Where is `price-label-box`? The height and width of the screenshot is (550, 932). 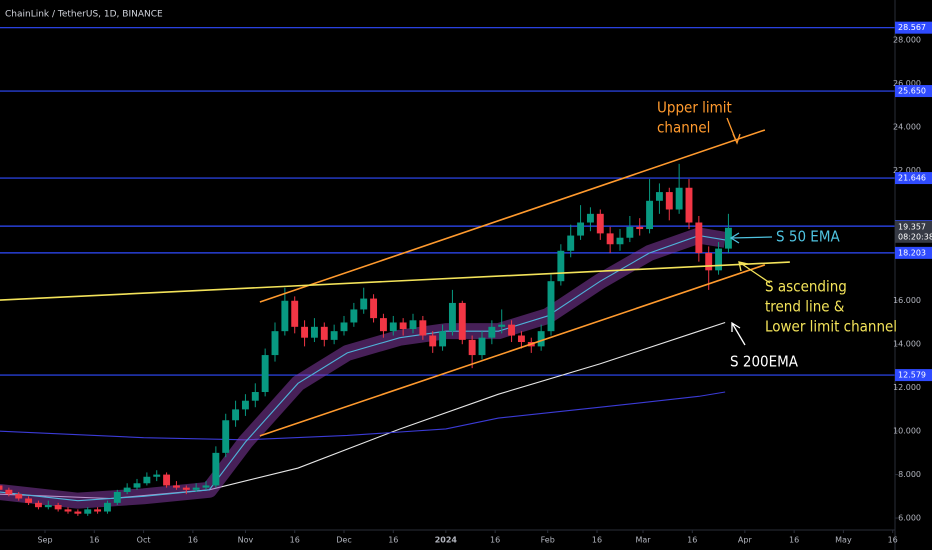
price-label-box is located at coordinates (913, 231).